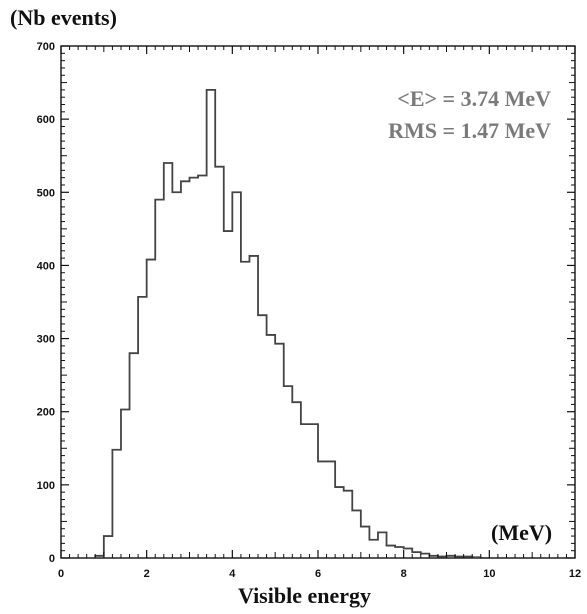  Describe the element at coordinates (46, 47) in the screenshot. I see `y-tick-label: 700` at that location.